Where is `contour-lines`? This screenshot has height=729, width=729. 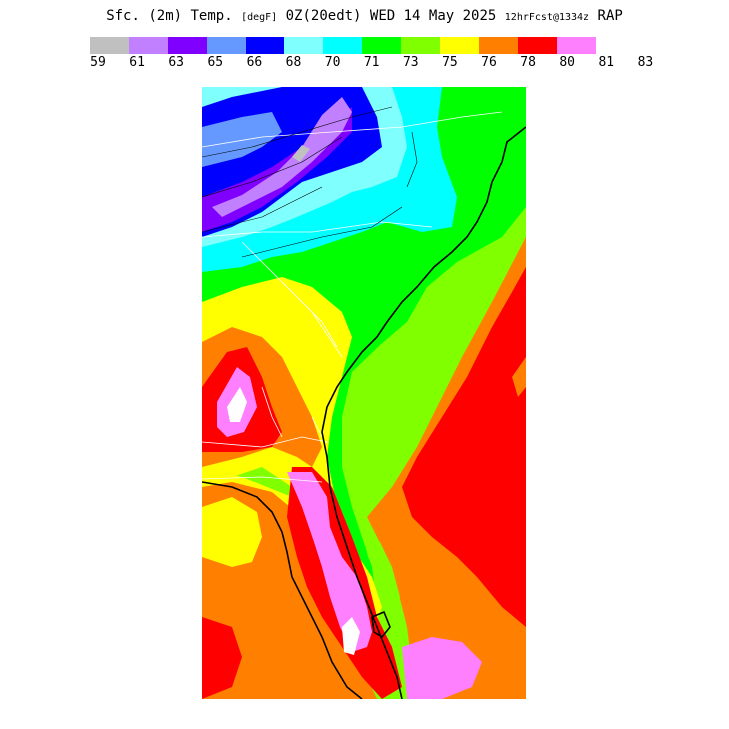
contour-lines is located at coordinates (310, 182).